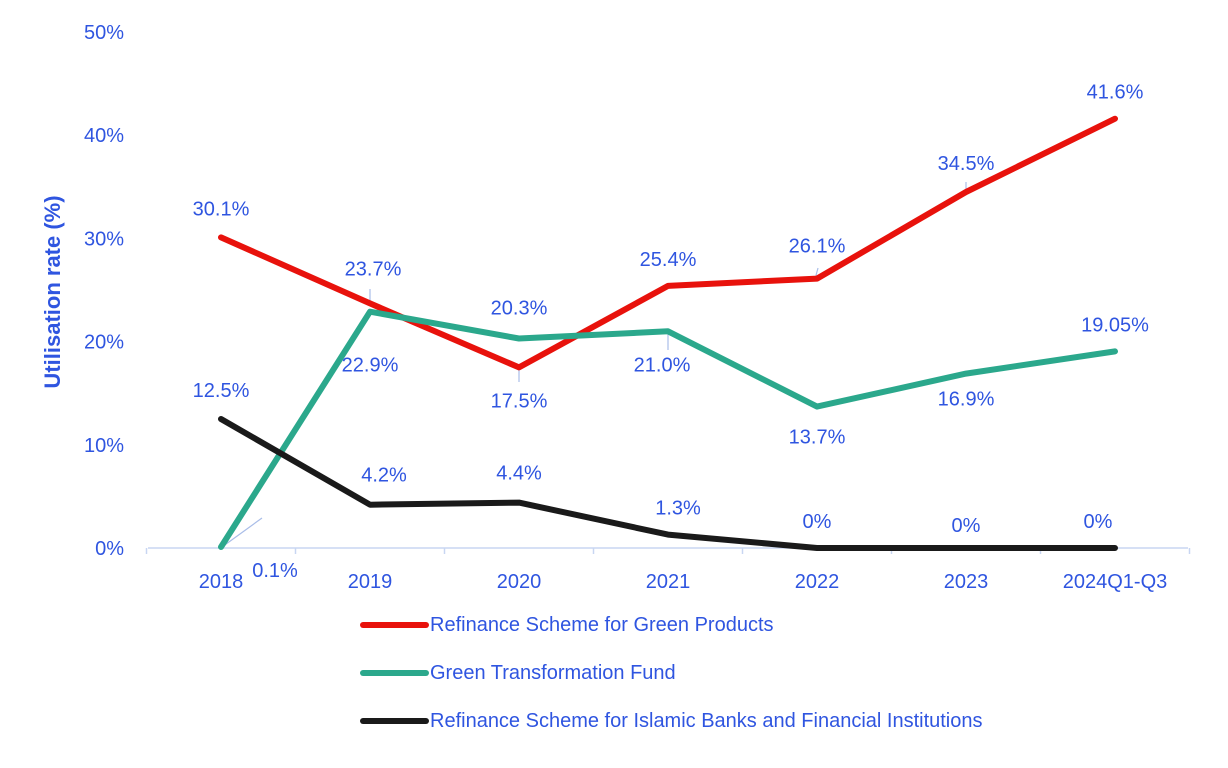 The height and width of the screenshot is (768, 1228). Describe the element at coordinates (221, 209) in the screenshot. I see `data-label: 30.1%` at that location.